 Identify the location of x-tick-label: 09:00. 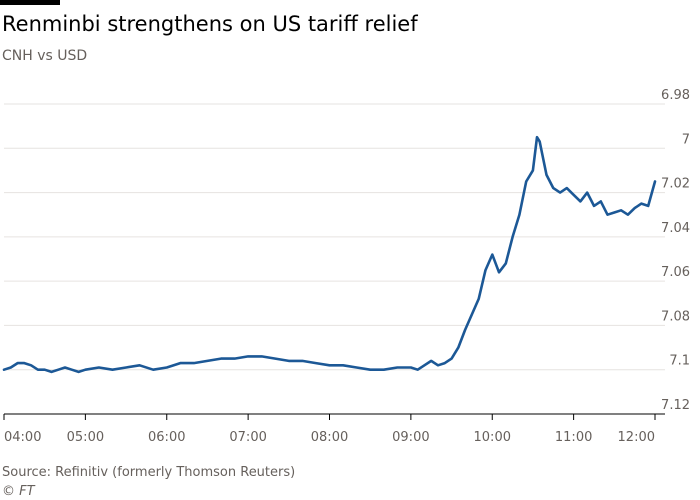
(410, 437).